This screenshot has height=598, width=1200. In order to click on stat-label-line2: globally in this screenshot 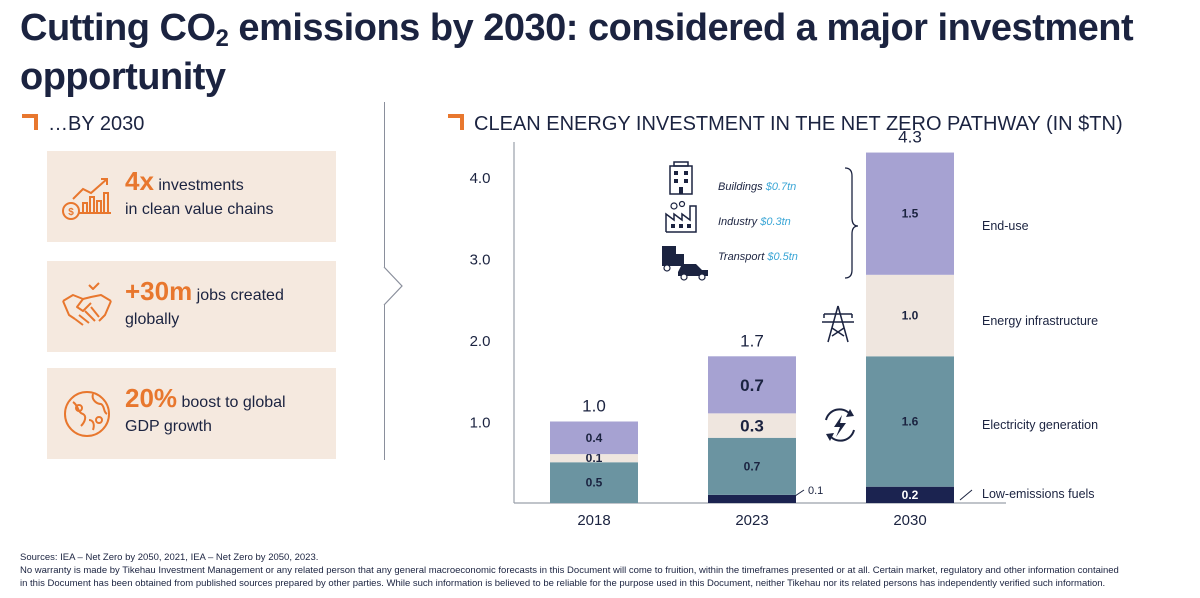, I will do `click(152, 319)`.